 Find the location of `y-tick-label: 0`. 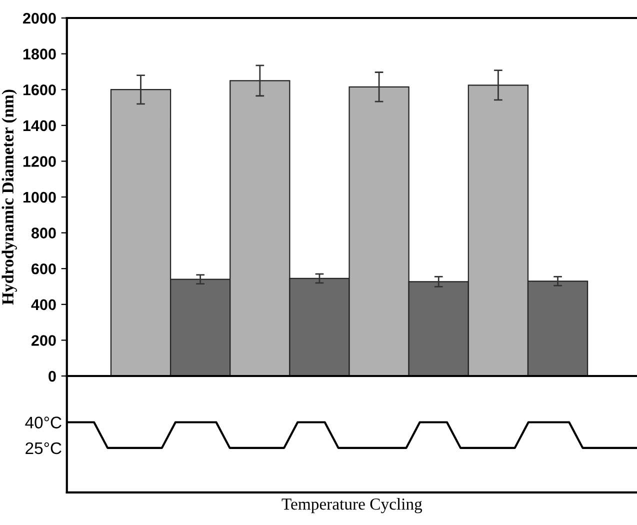

y-tick-label: 0 is located at coordinates (52, 376).